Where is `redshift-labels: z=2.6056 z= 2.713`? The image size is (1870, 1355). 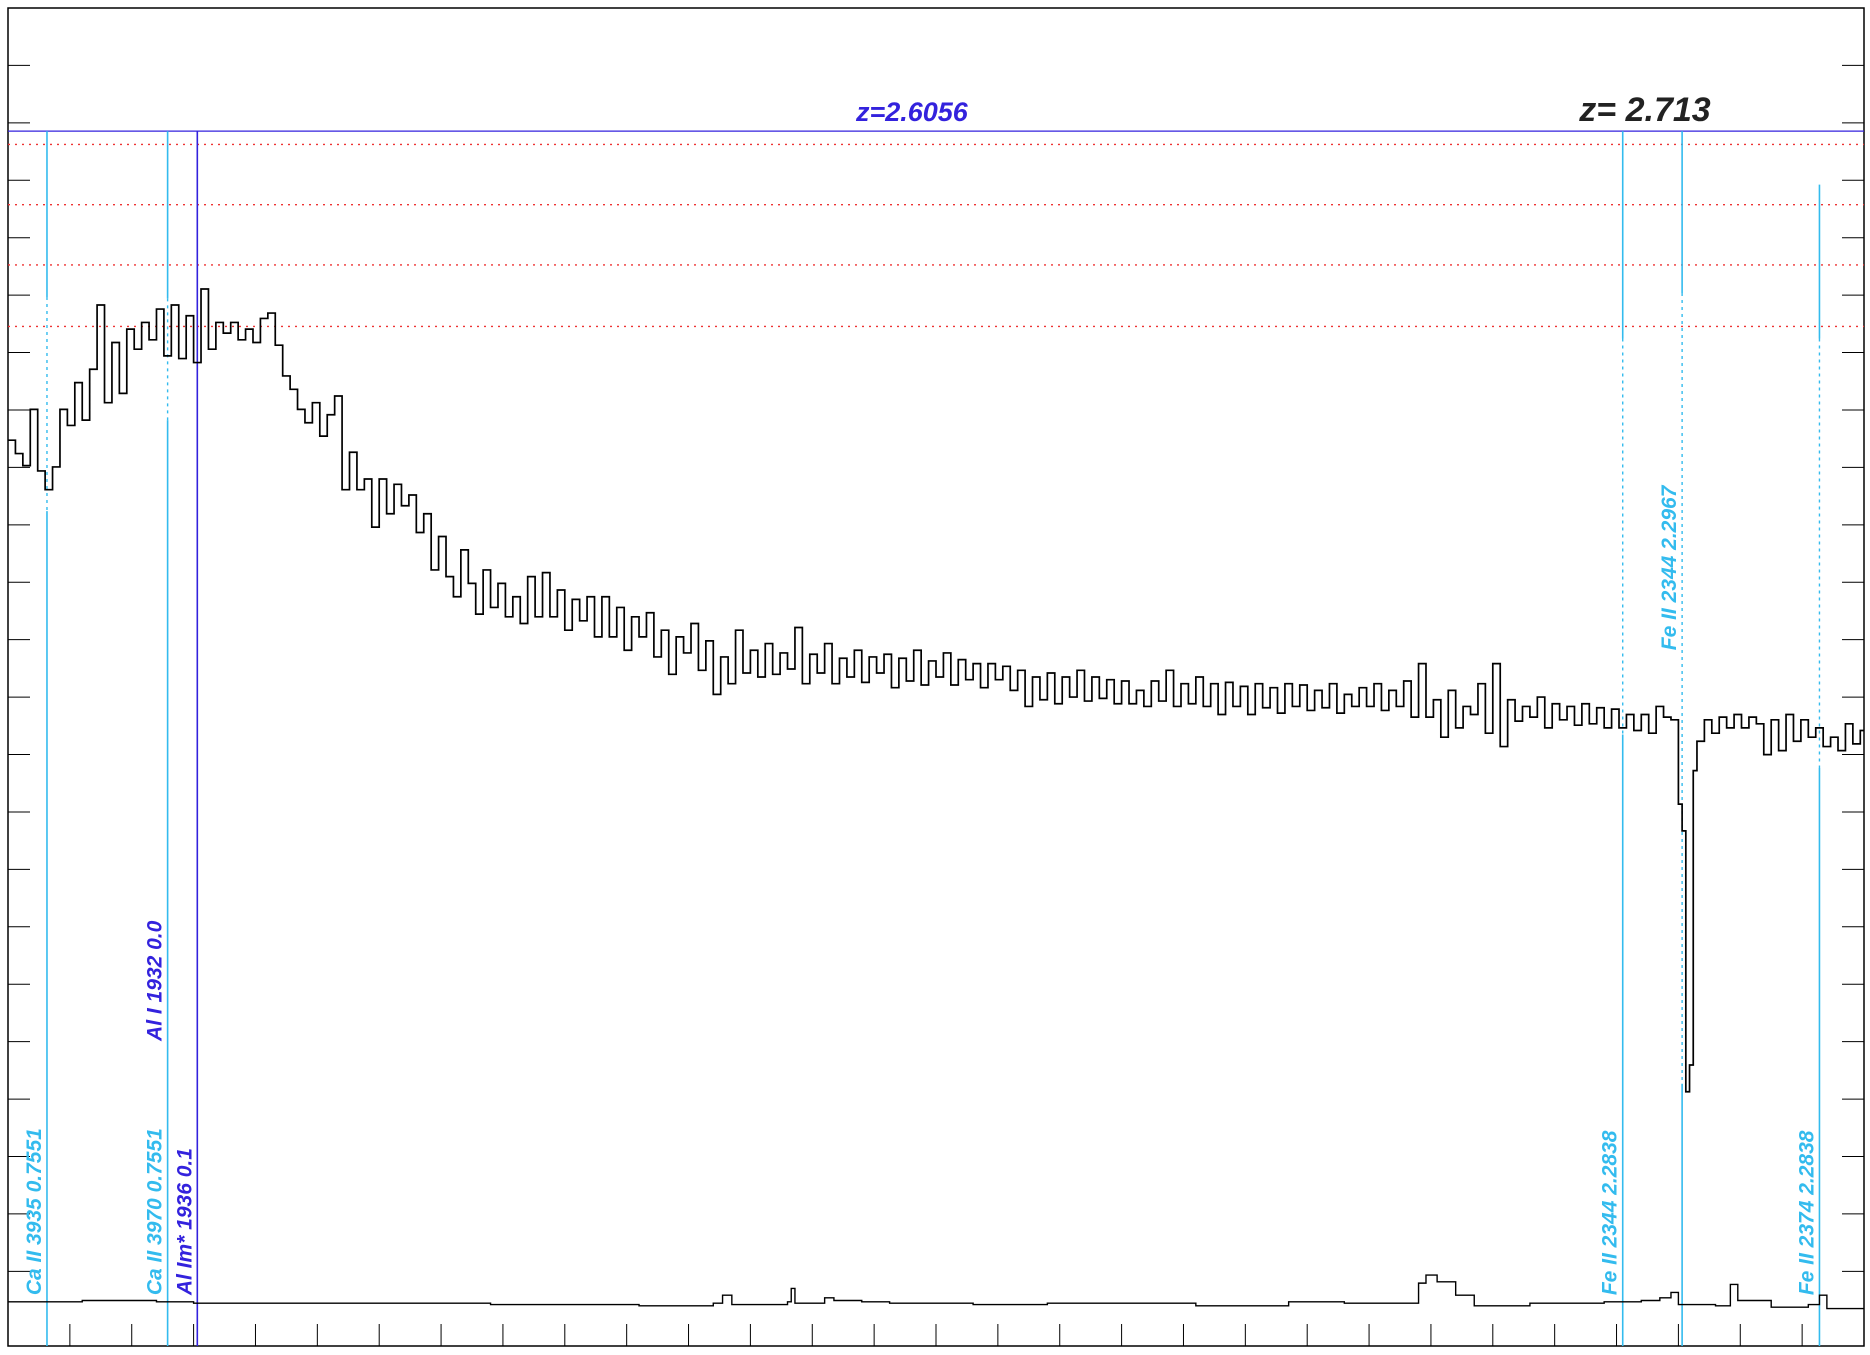
redshift-labels: z=2.6056 z= 2.713 is located at coordinates (1283, 110).